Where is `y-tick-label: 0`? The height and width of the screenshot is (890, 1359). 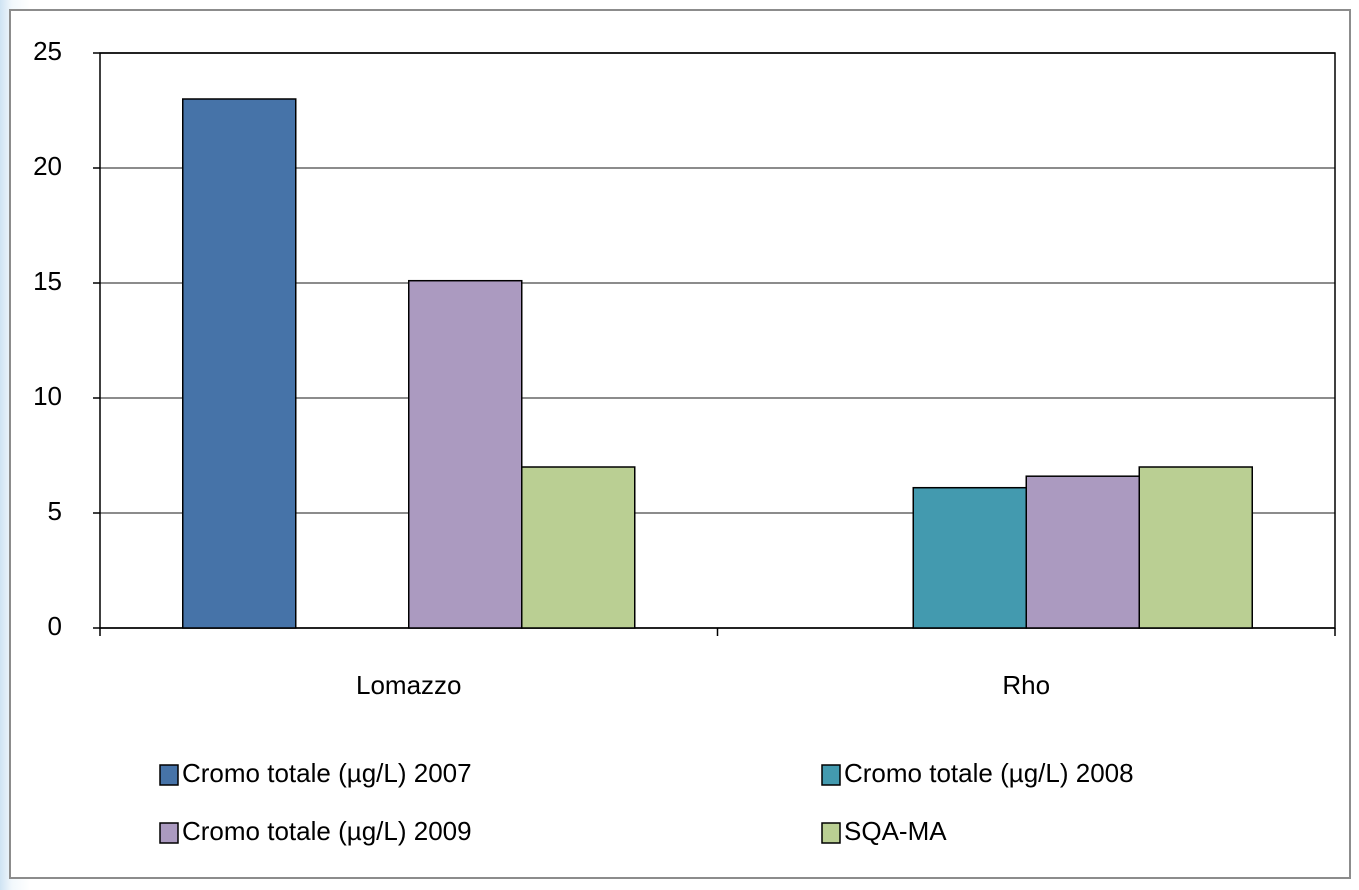
y-tick-label: 0 is located at coordinates (55, 626).